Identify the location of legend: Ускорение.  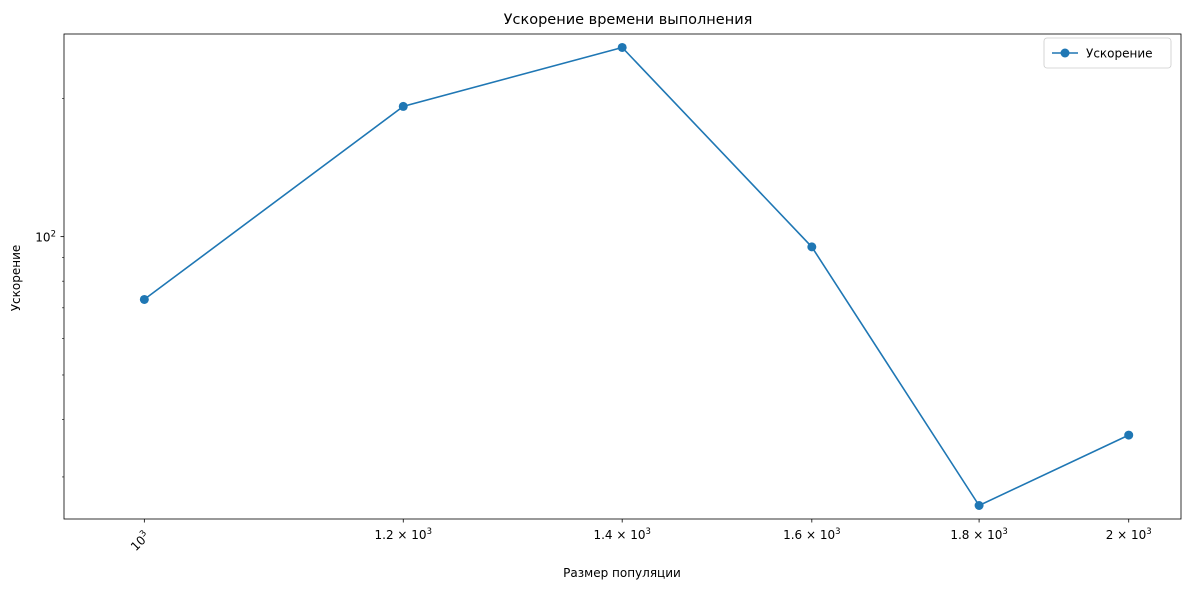
(1107, 53).